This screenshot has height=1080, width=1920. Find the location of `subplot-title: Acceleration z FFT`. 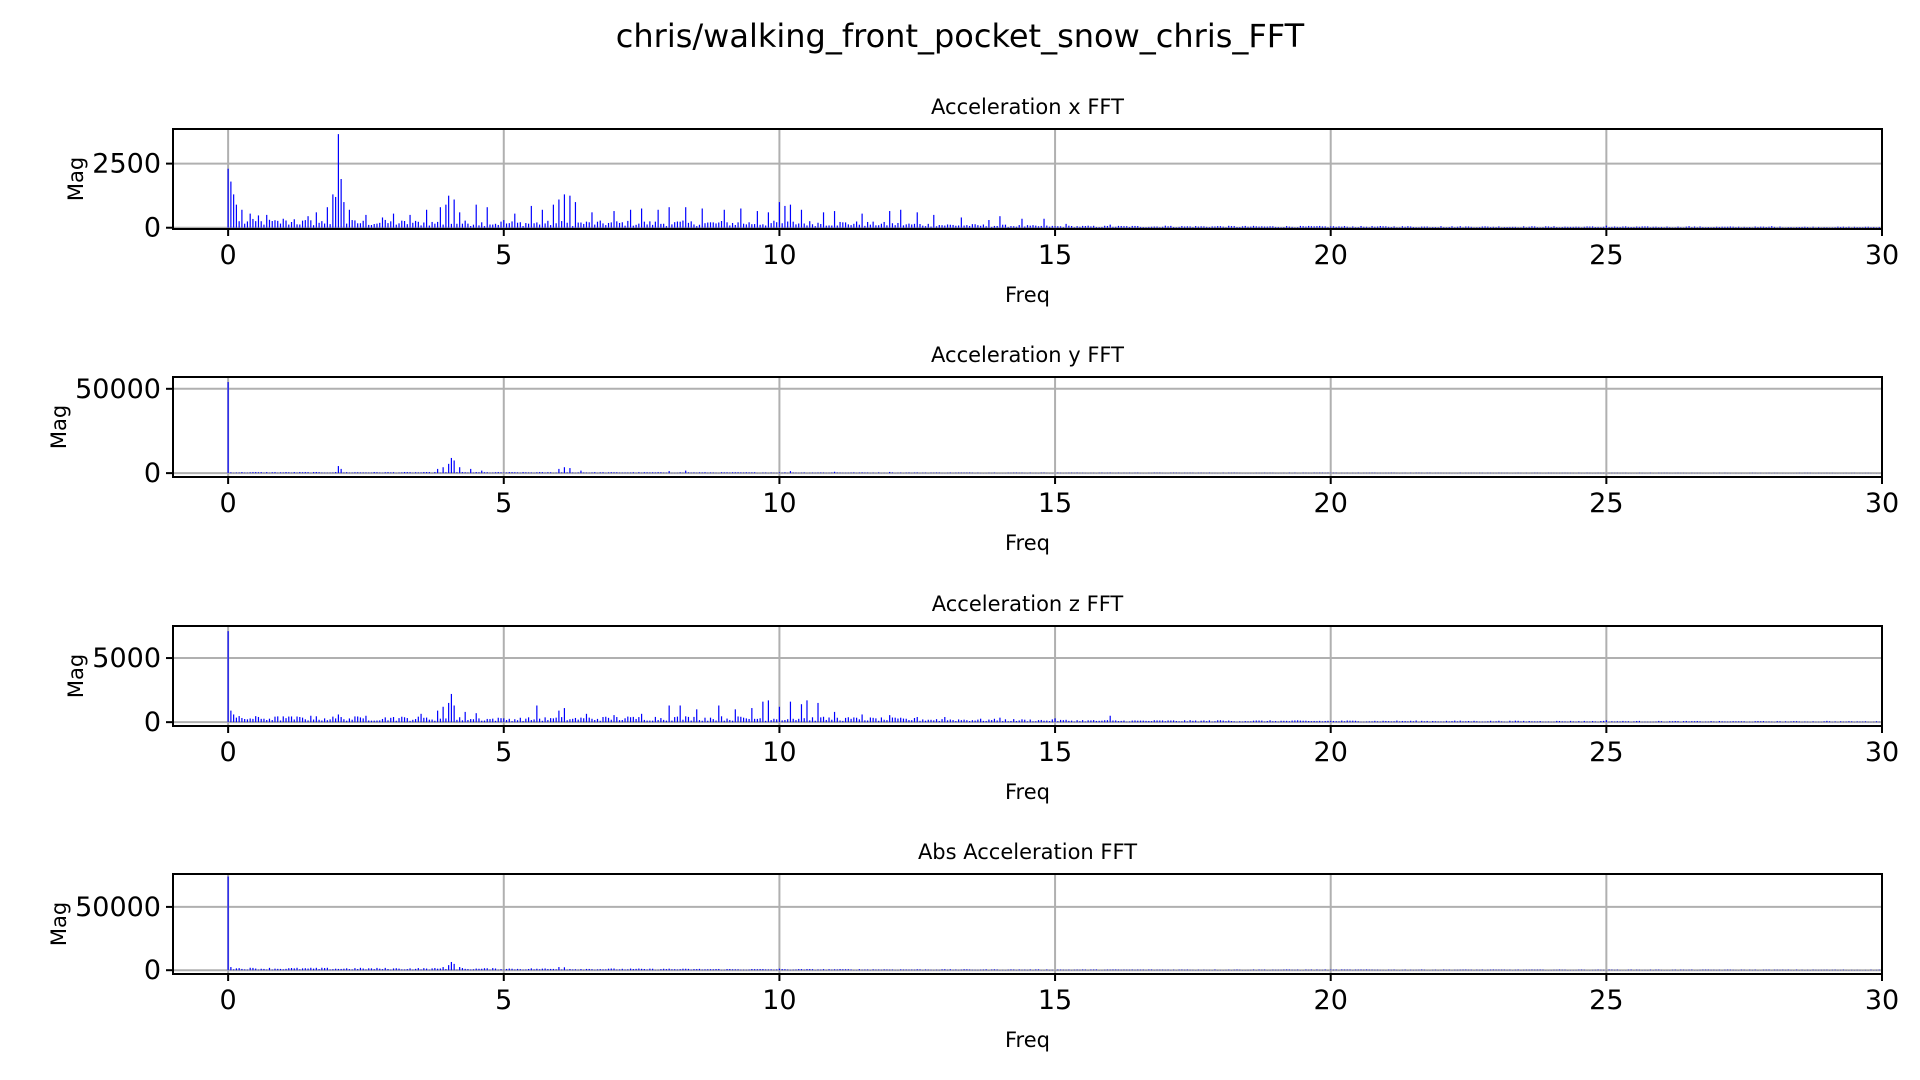

subplot-title: Acceleration z FFT is located at coordinates (1028, 604).